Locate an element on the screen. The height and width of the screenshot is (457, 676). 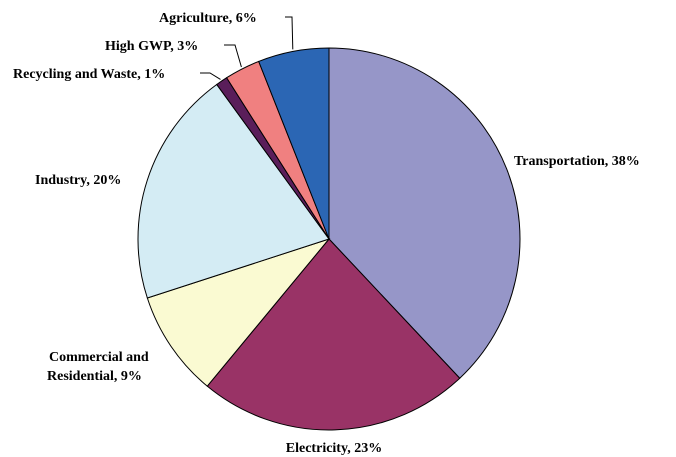
label-agriculture: Agriculture, 6% is located at coordinates (208, 18).